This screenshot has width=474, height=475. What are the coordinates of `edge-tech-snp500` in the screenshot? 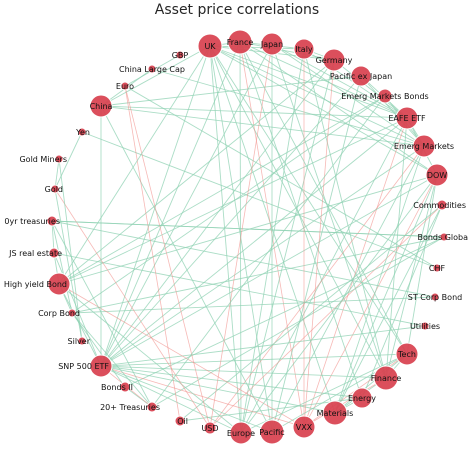 It's located at (254, 360).